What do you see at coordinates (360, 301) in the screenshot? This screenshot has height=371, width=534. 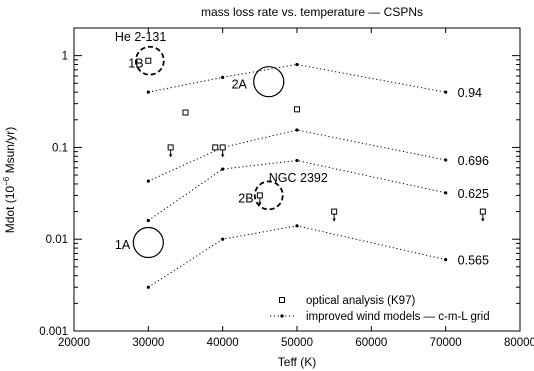 I see `legend-label-optical: optical analysis (K97)` at bounding box center [360, 301].